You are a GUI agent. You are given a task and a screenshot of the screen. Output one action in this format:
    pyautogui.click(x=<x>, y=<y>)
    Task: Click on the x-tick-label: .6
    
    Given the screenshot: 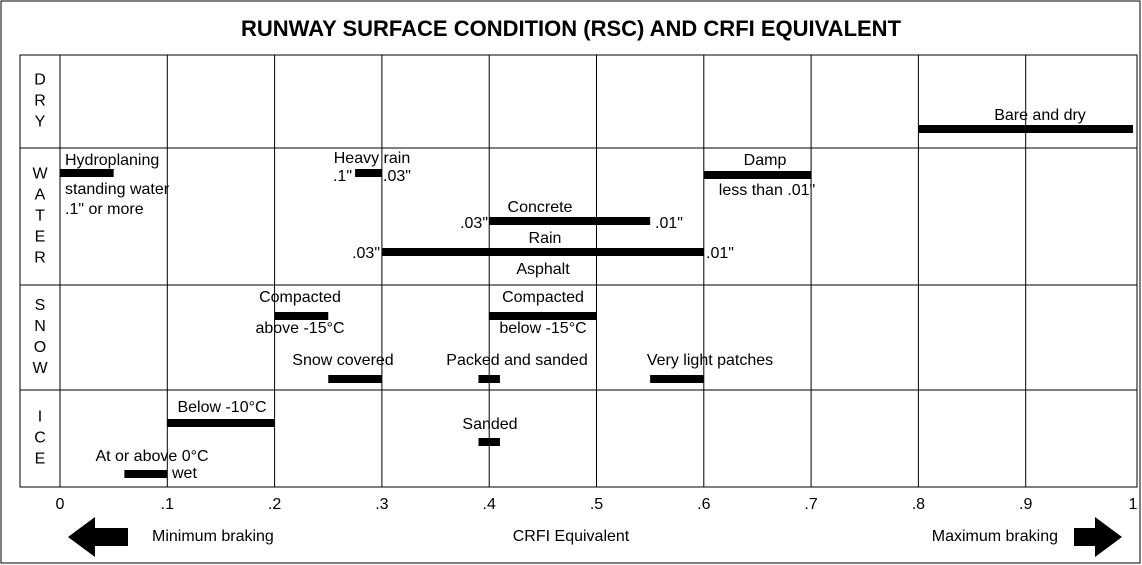 What is the action you would take?
    pyautogui.click(x=703, y=504)
    